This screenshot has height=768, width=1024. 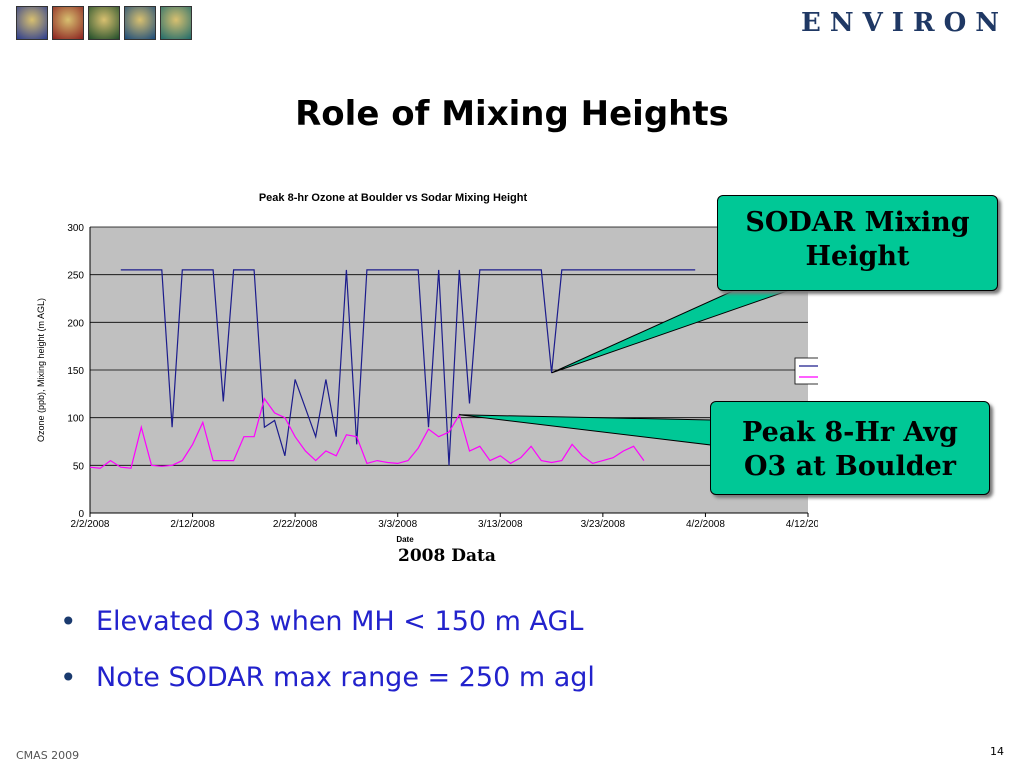 What do you see at coordinates (904, 23) in the screenshot?
I see `brand-logo: ENVIRON` at bounding box center [904, 23].